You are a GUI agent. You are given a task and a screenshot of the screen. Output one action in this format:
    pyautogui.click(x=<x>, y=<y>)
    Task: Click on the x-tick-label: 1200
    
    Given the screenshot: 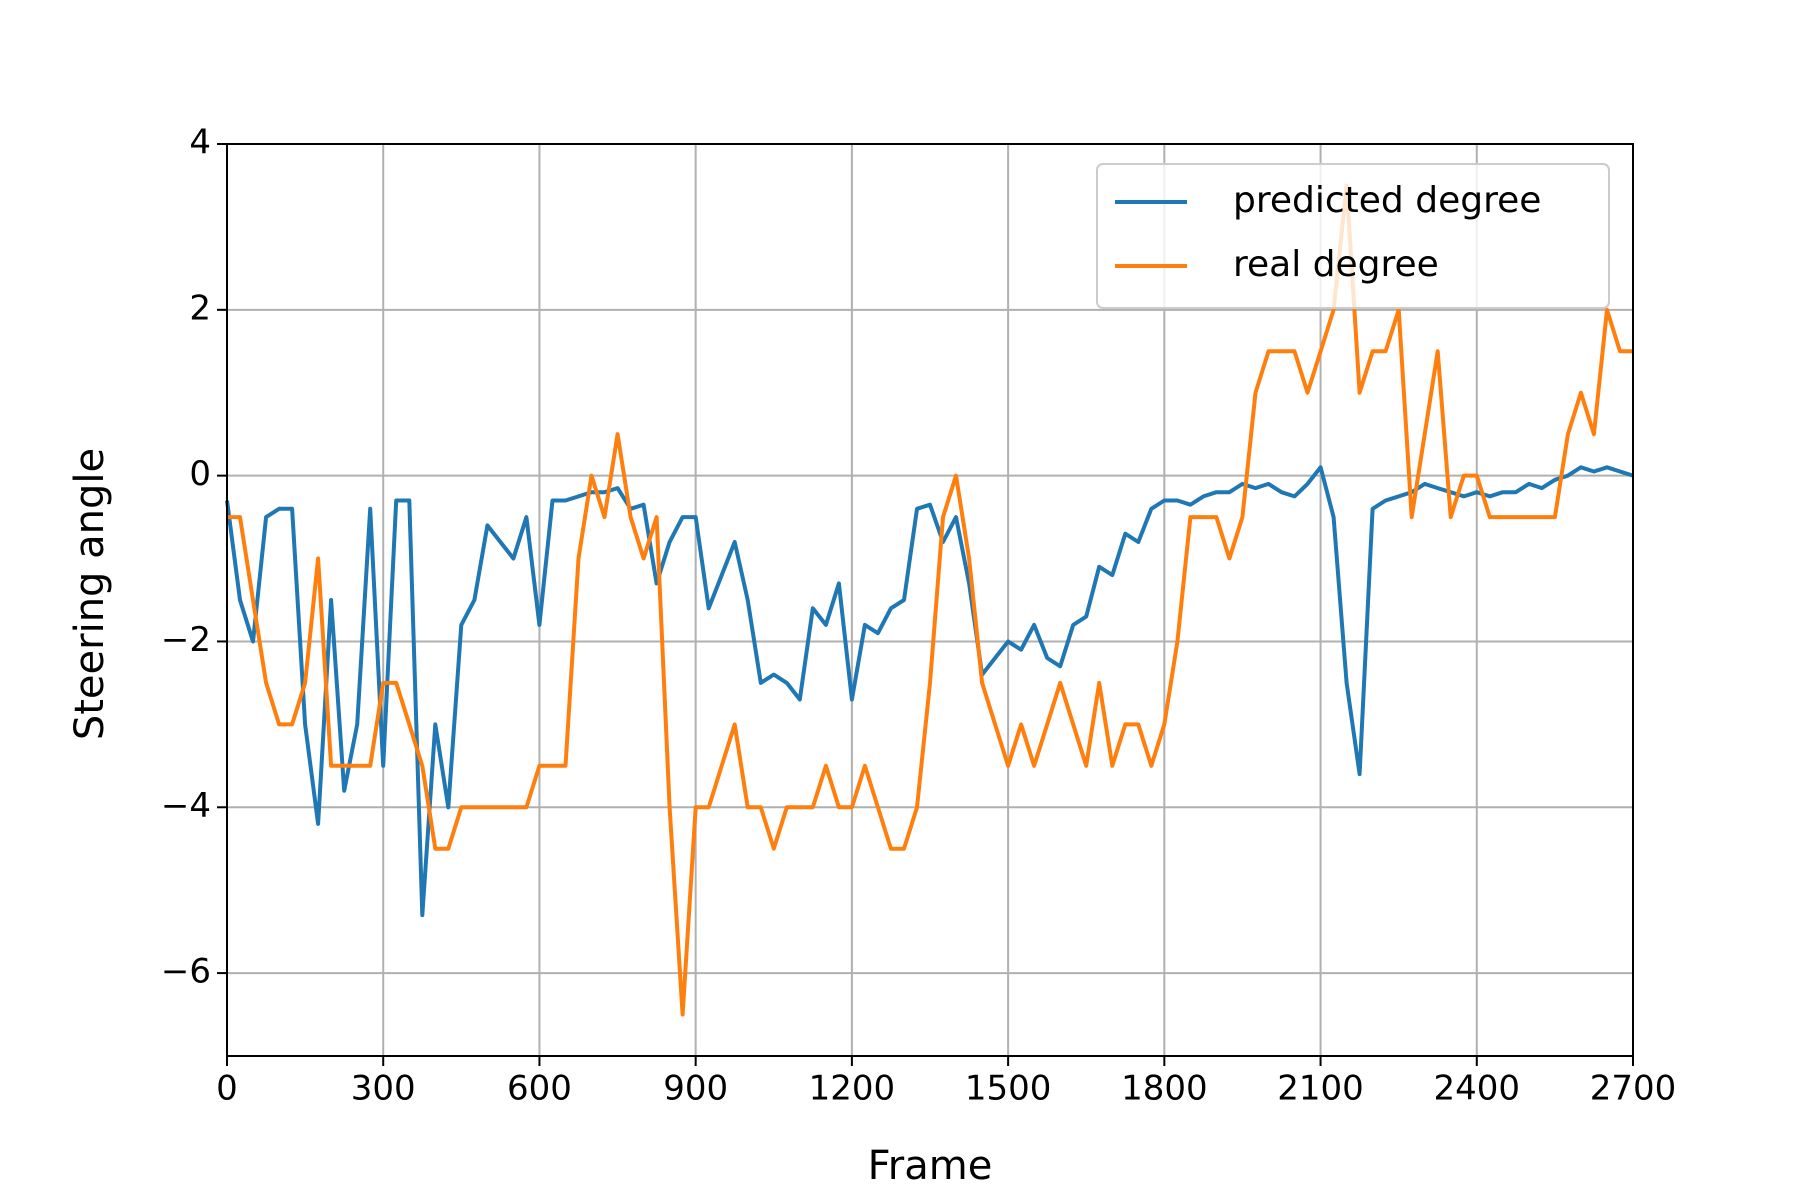 What is the action you would take?
    pyautogui.click(x=852, y=1089)
    